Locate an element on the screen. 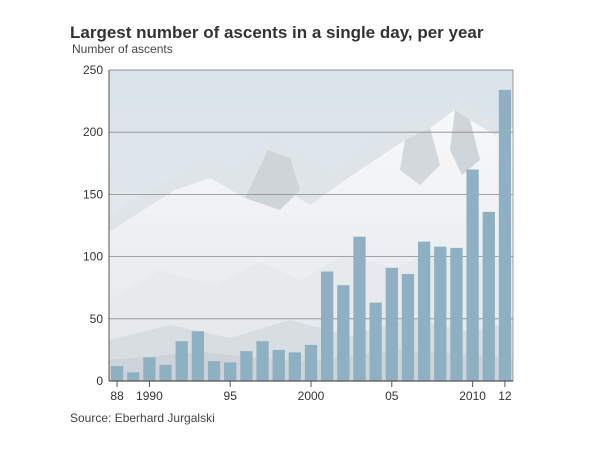 The width and height of the screenshot is (600, 450). x-tick-labels: 88 1990 95 2000 05 2010 12 is located at coordinates (311, 392).